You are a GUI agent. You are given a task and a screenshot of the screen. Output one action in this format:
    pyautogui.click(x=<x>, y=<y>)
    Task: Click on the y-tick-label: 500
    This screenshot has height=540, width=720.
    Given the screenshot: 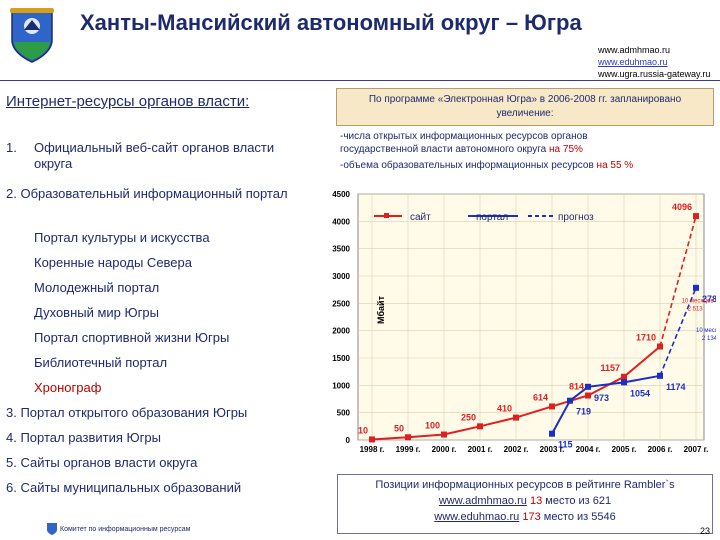 What is the action you would take?
    pyautogui.click(x=344, y=413)
    